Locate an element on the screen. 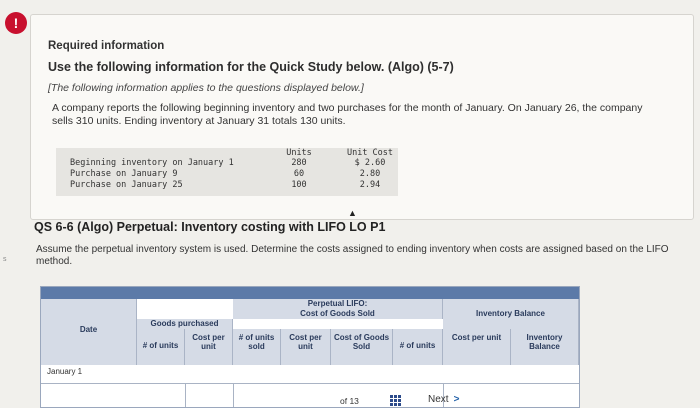 This screenshot has height=408, width=700. header-cost-goods-sold: Cost of Goods Sold is located at coordinates (362, 347).